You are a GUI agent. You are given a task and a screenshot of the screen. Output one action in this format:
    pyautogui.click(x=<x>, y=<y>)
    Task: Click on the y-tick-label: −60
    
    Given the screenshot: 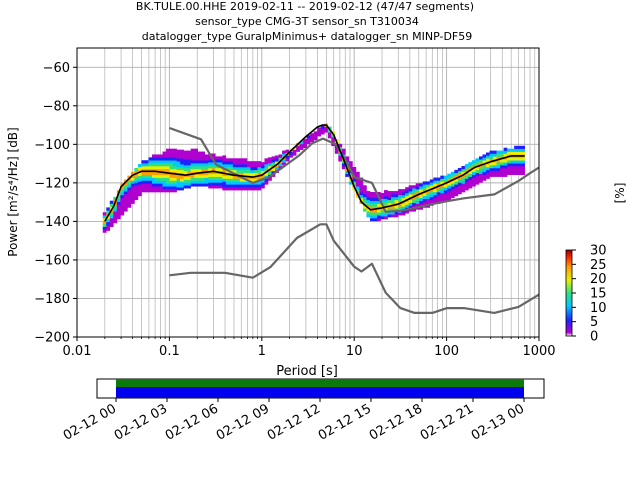 What is the action you would take?
    pyautogui.click(x=56, y=68)
    